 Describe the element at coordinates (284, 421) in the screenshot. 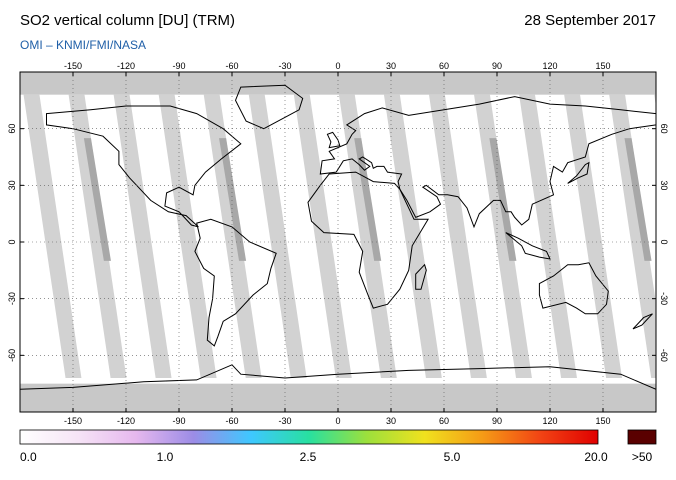

I see `lon-tick-label-bottom: -30` at that location.